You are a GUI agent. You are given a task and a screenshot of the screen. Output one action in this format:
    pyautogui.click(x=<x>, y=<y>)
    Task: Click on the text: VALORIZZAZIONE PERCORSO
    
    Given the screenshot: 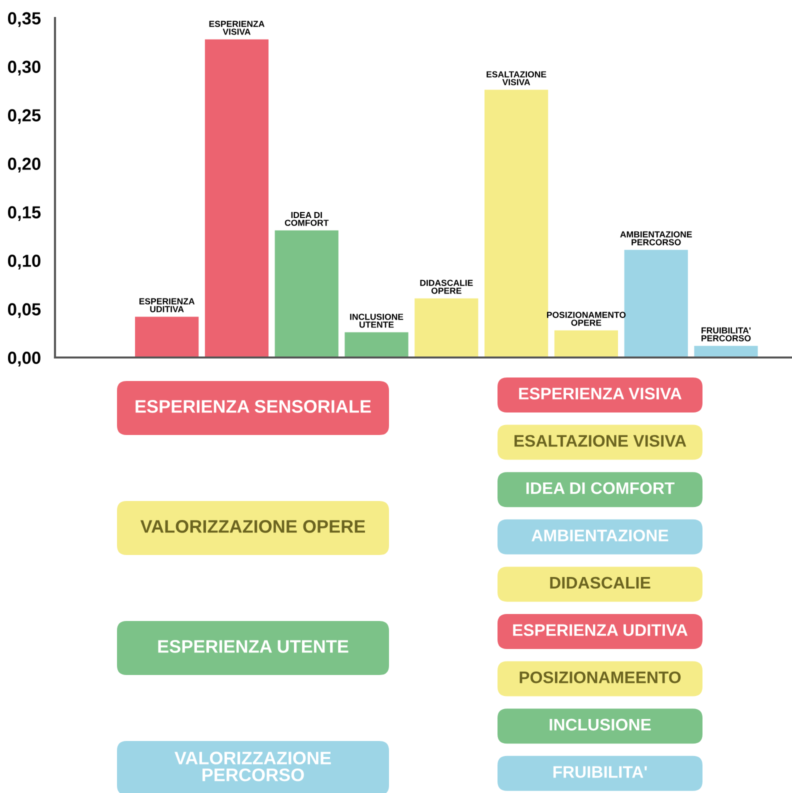 What is the action you would take?
    pyautogui.click(x=252, y=767)
    